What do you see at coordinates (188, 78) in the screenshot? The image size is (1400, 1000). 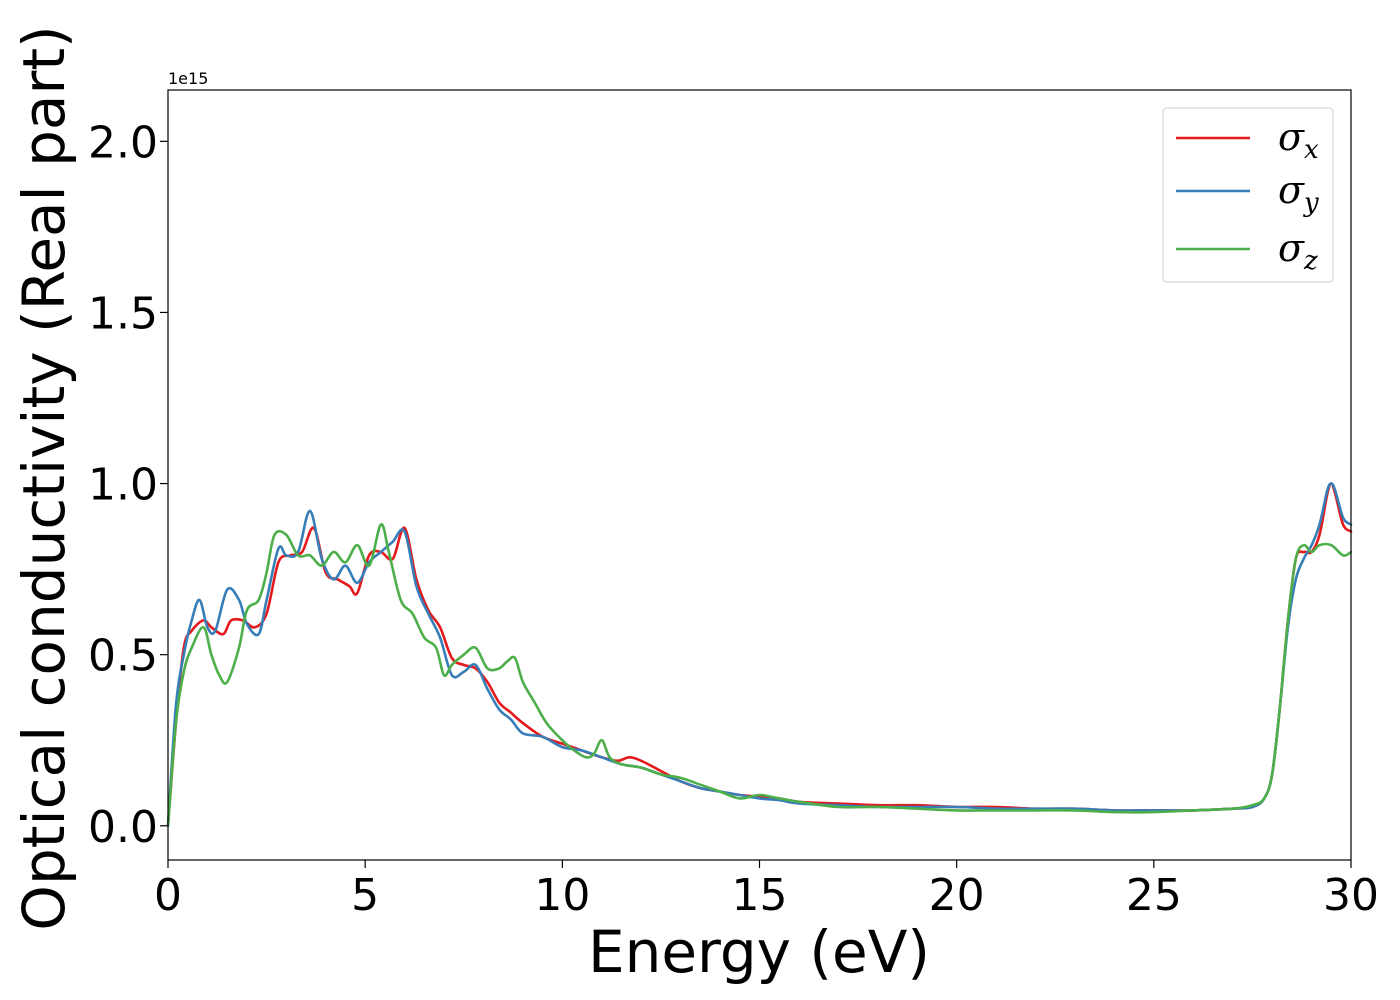 I see `y-offset-label: 1e15` at bounding box center [188, 78].